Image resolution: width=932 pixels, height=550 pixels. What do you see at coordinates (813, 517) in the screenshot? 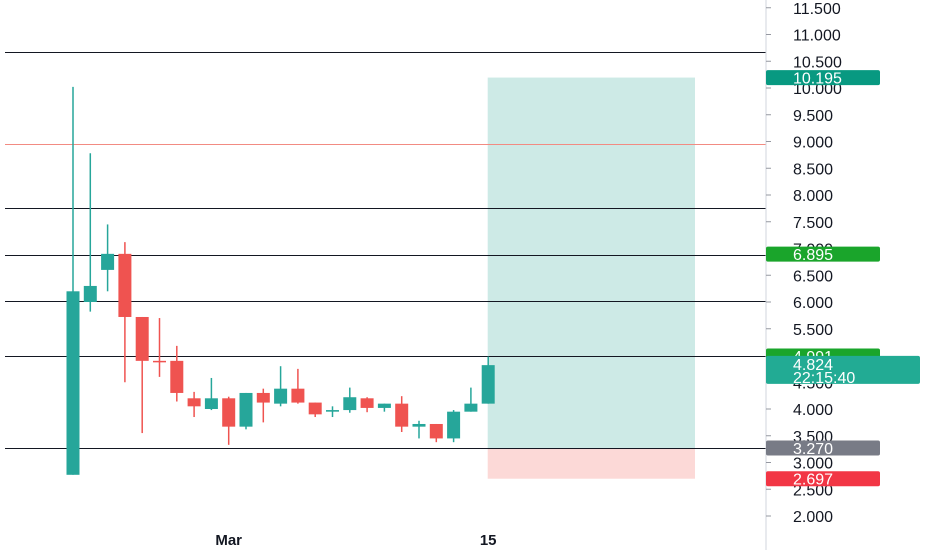
I see `price-tick-label: 2.000` at bounding box center [813, 517].